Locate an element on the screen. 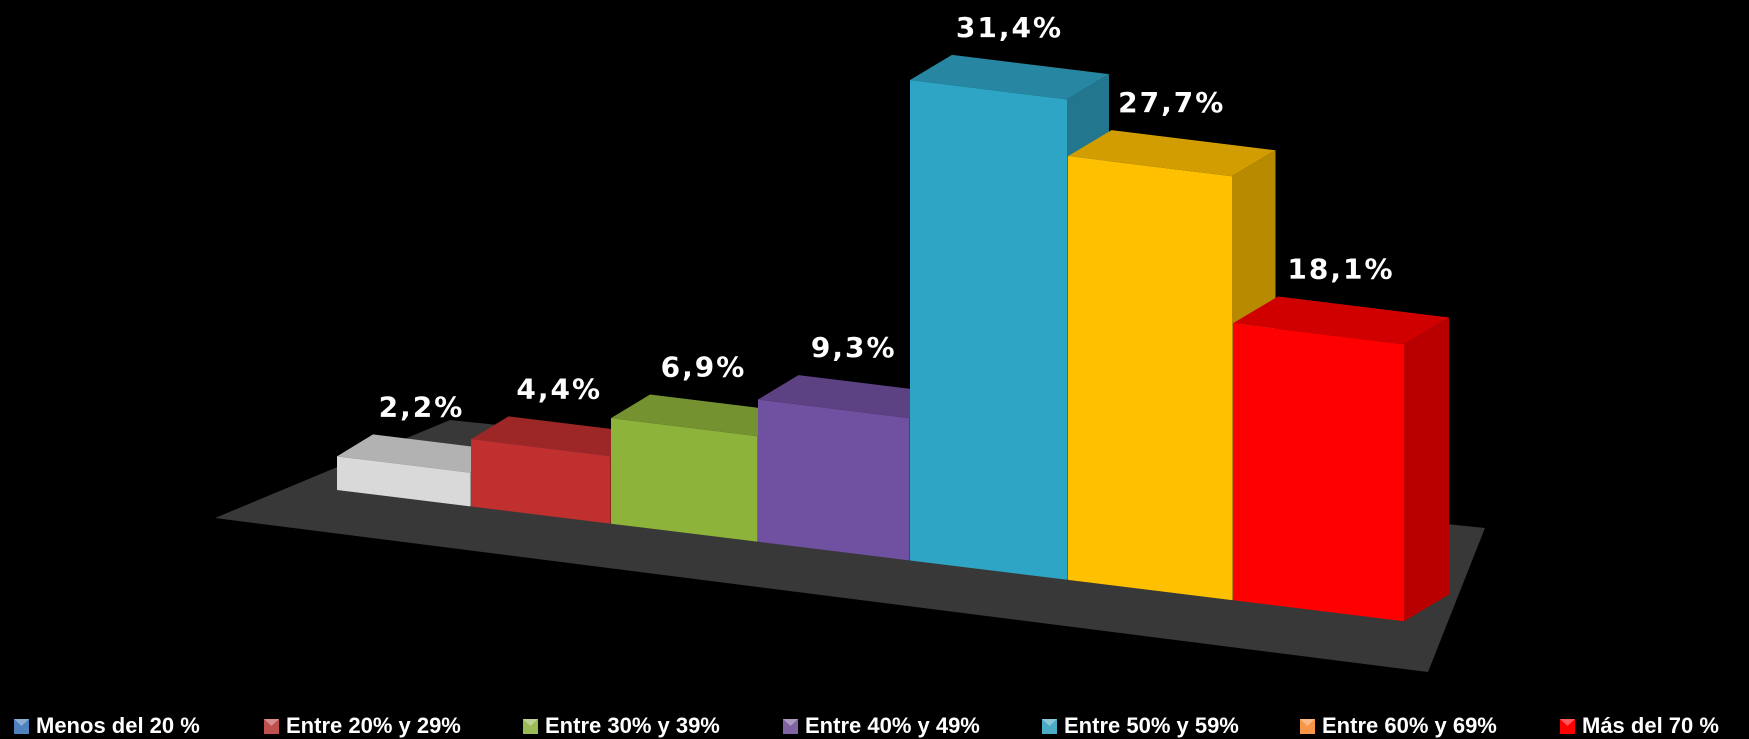 The height and width of the screenshot is (739, 1749). legend-label: Más del 70 % is located at coordinates (1650, 725).